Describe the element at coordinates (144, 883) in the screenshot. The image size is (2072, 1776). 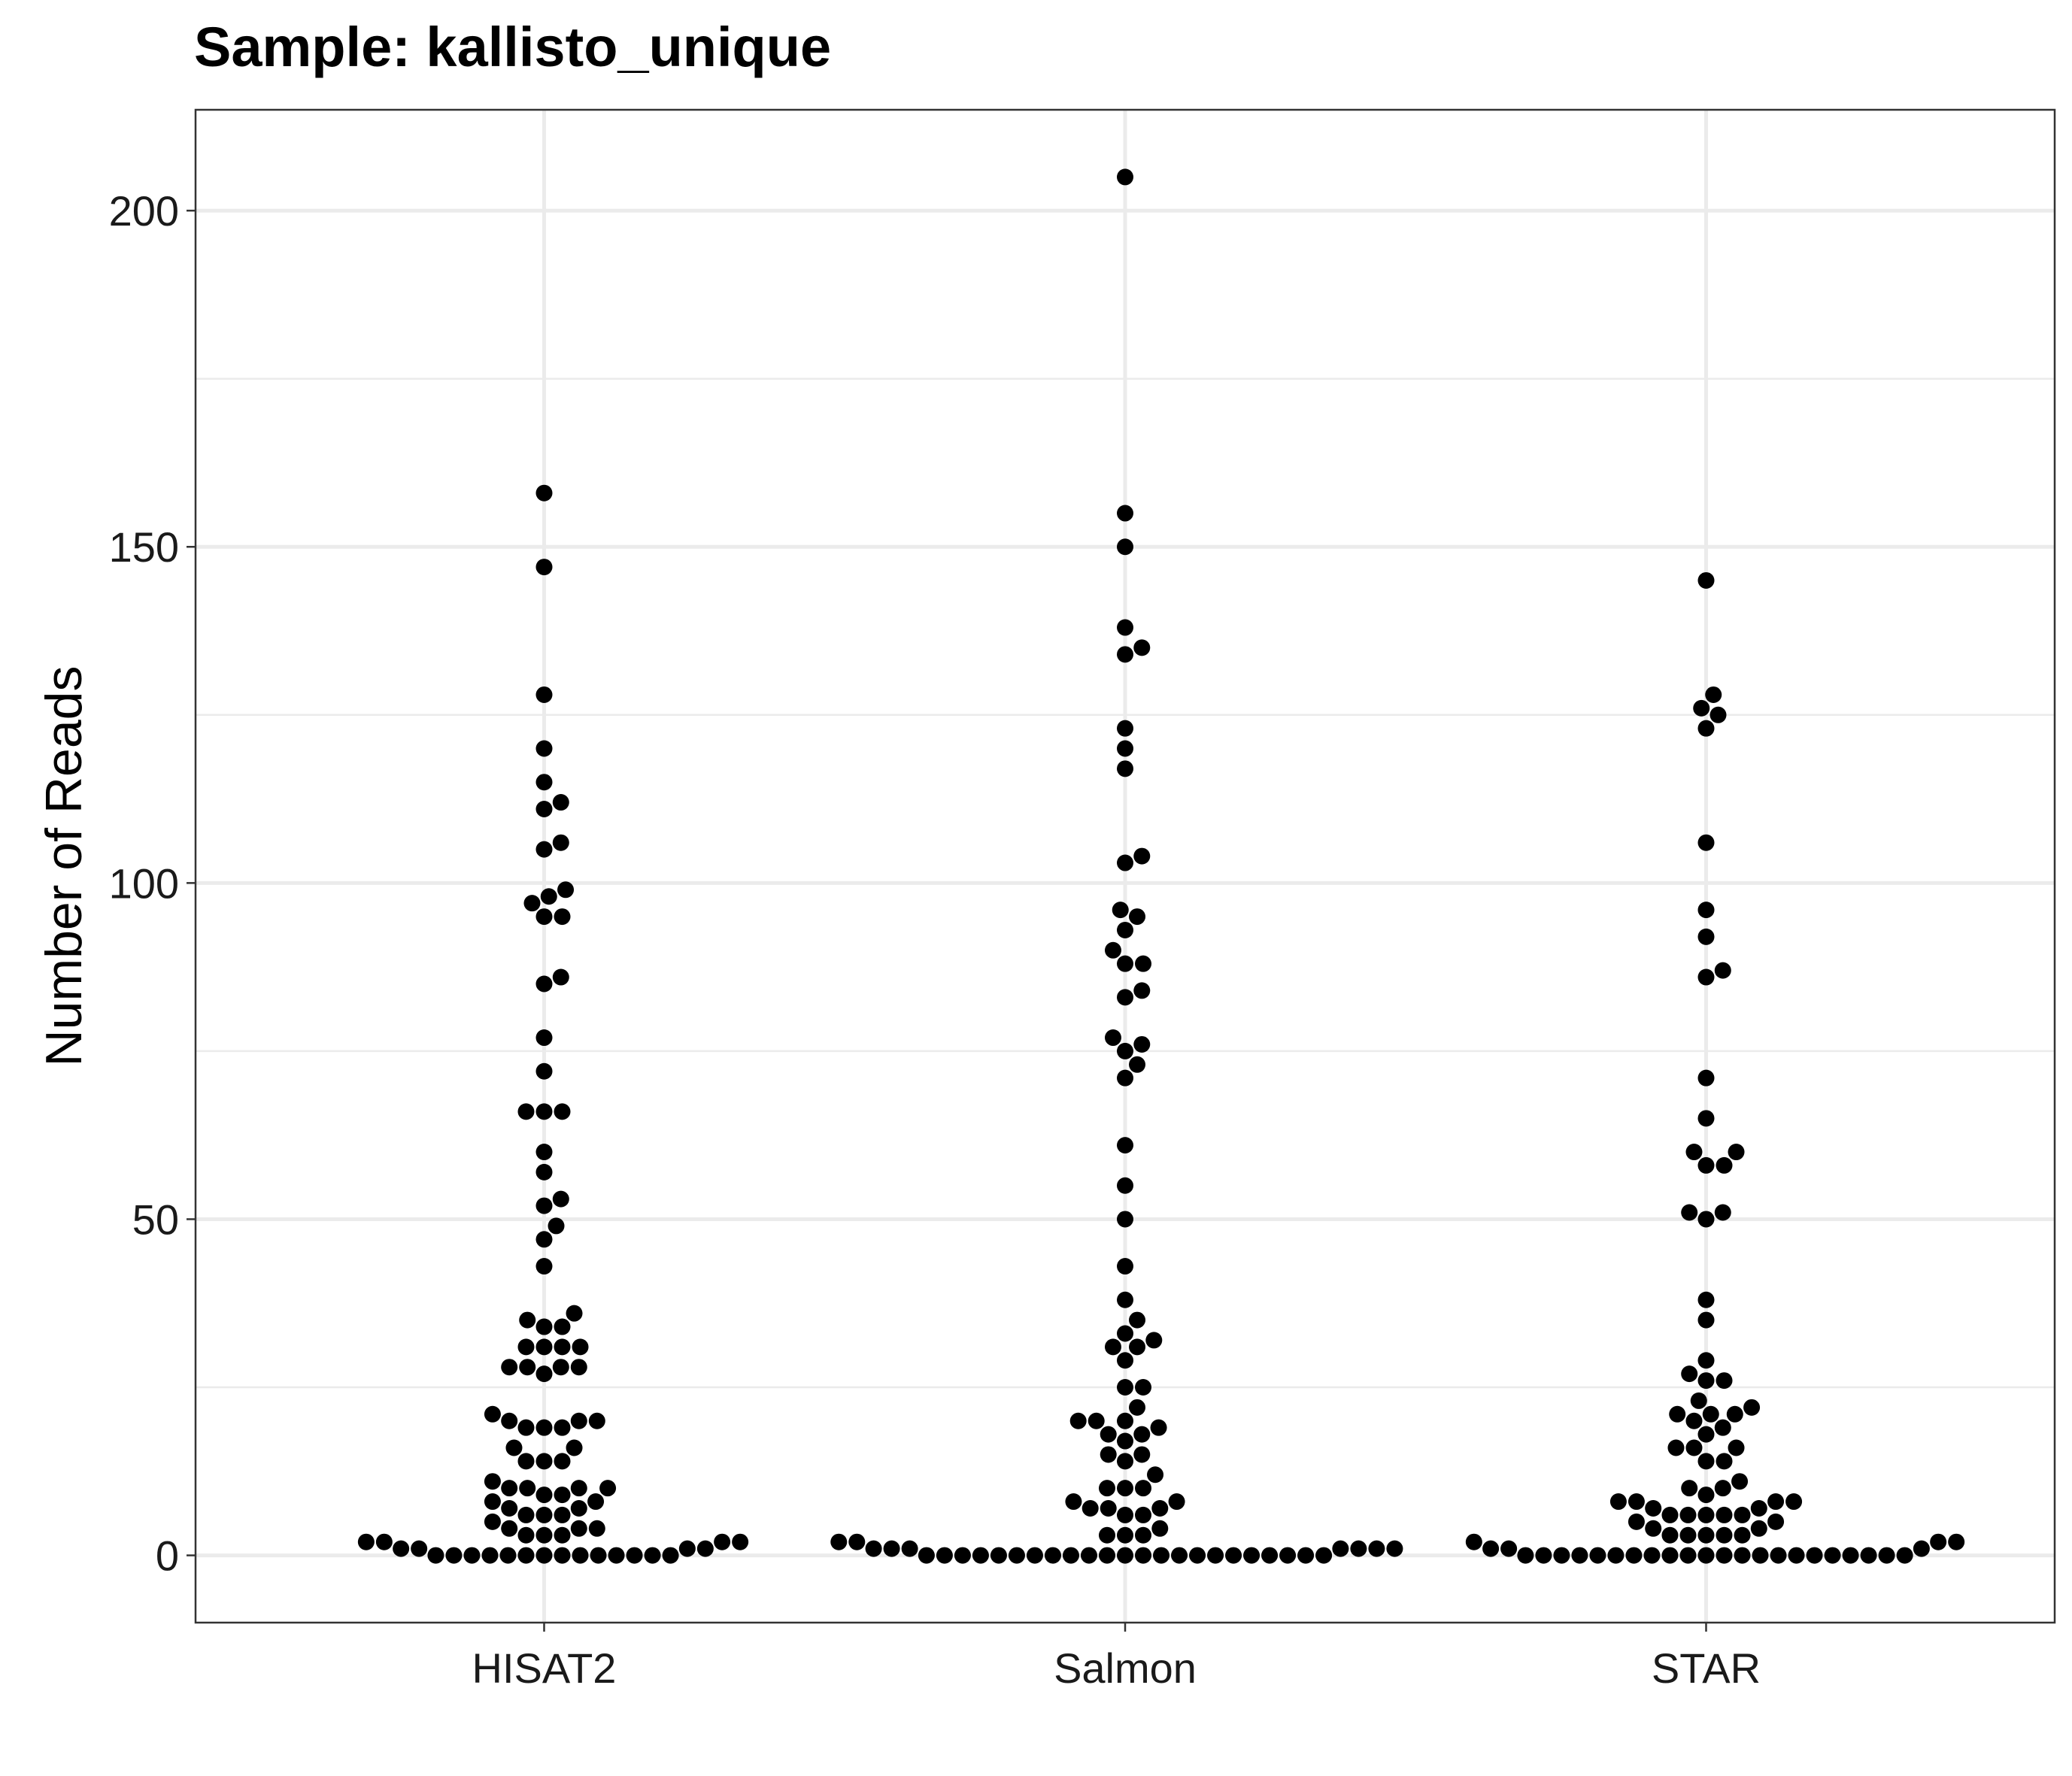
I see `y-tick-label: 100` at that location.